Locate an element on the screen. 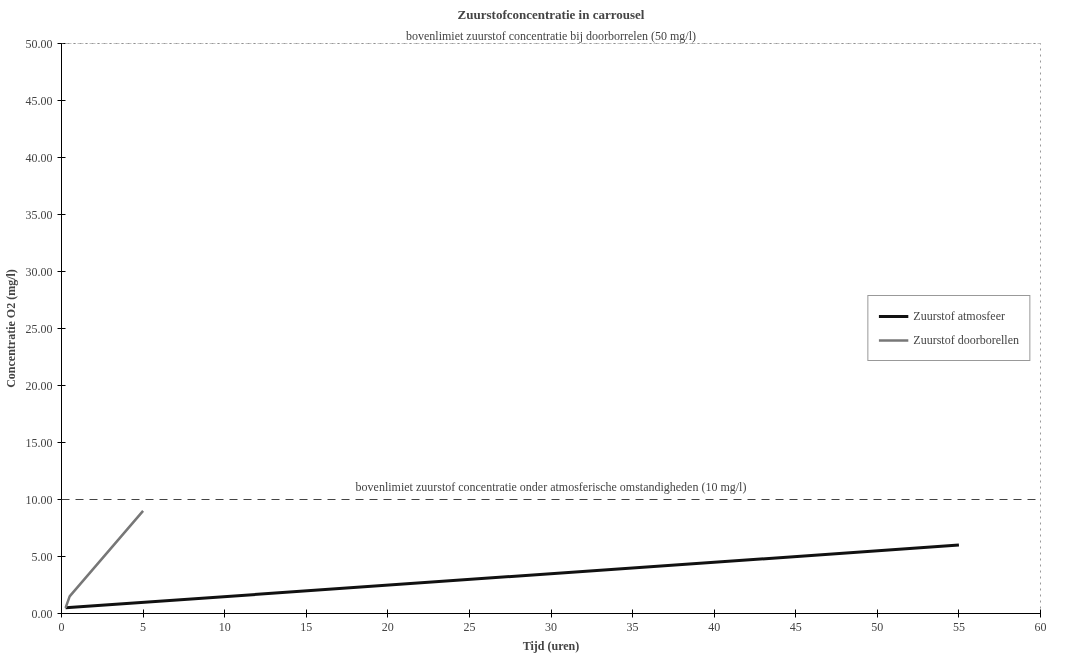 Image resolution: width=1092 pixels, height=667 pixels. x-tick-label: 45 is located at coordinates (795, 626).